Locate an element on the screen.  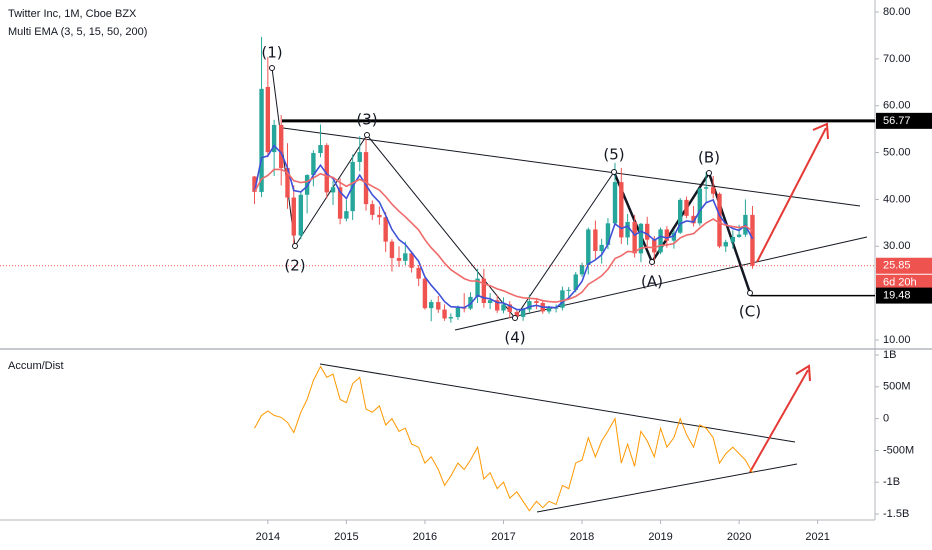
x-tick-label: 2017 is located at coordinates (503, 537).